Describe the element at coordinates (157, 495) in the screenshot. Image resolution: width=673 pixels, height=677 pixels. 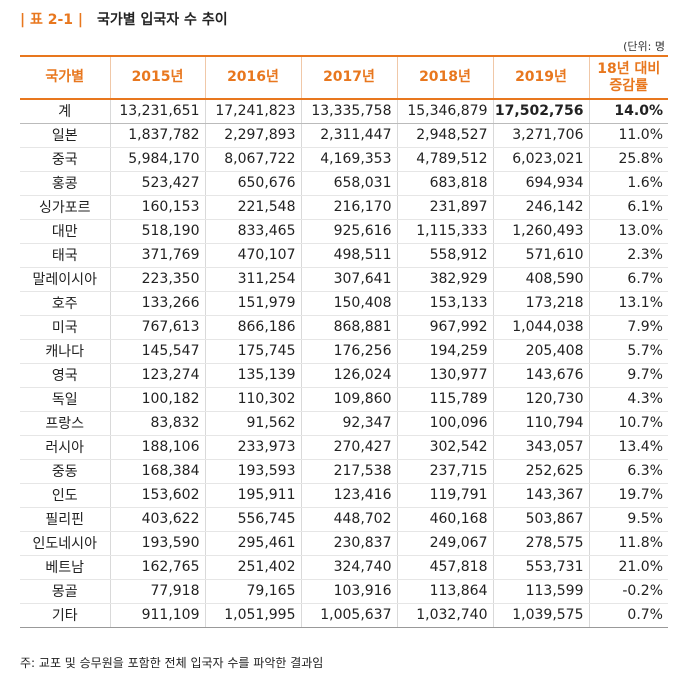
I see `count-cell: 153,602` at that location.